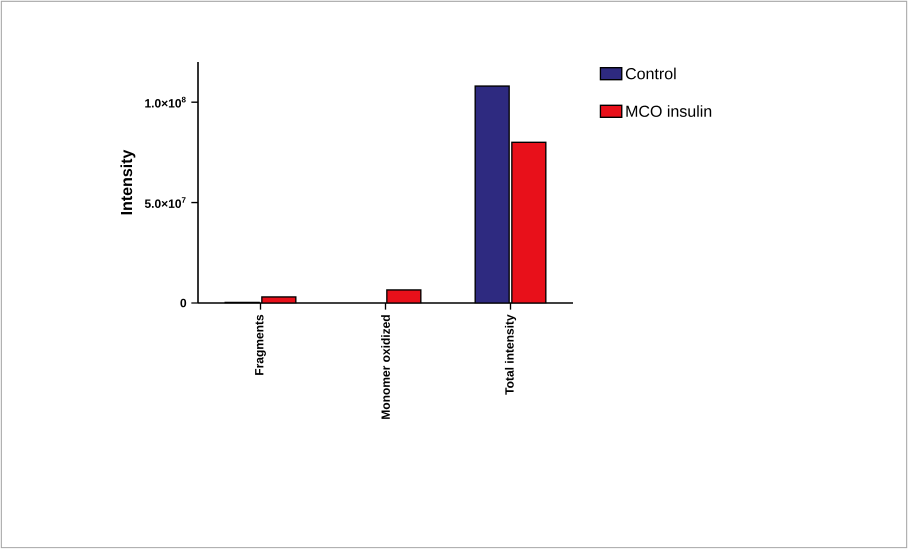 The height and width of the screenshot is (549, 908). I want to click on y-tick-label: 1.0×10$^{8}$, so click(165, 102).